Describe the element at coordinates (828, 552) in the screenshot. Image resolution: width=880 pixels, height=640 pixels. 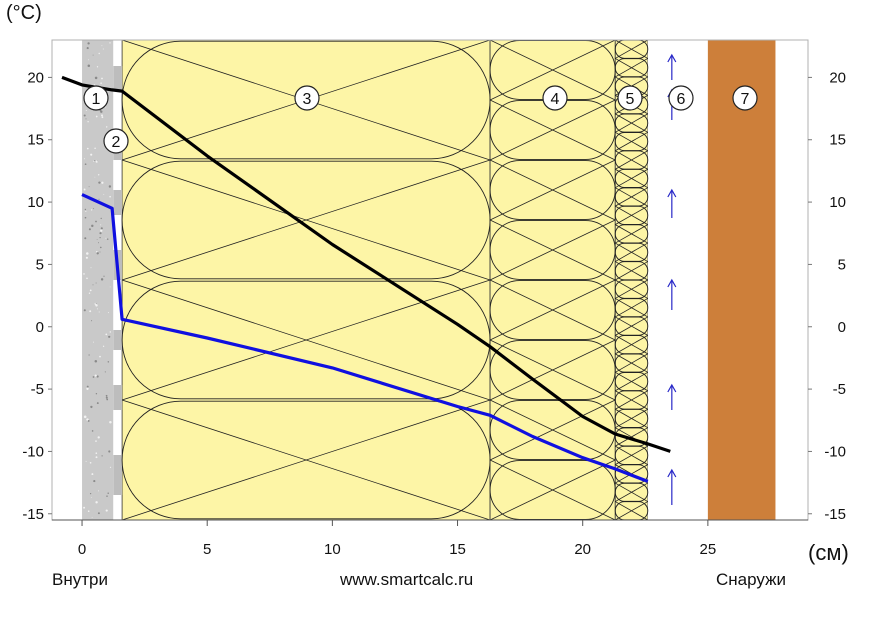
I see `x-axis-unit-label: (см)` at that location.